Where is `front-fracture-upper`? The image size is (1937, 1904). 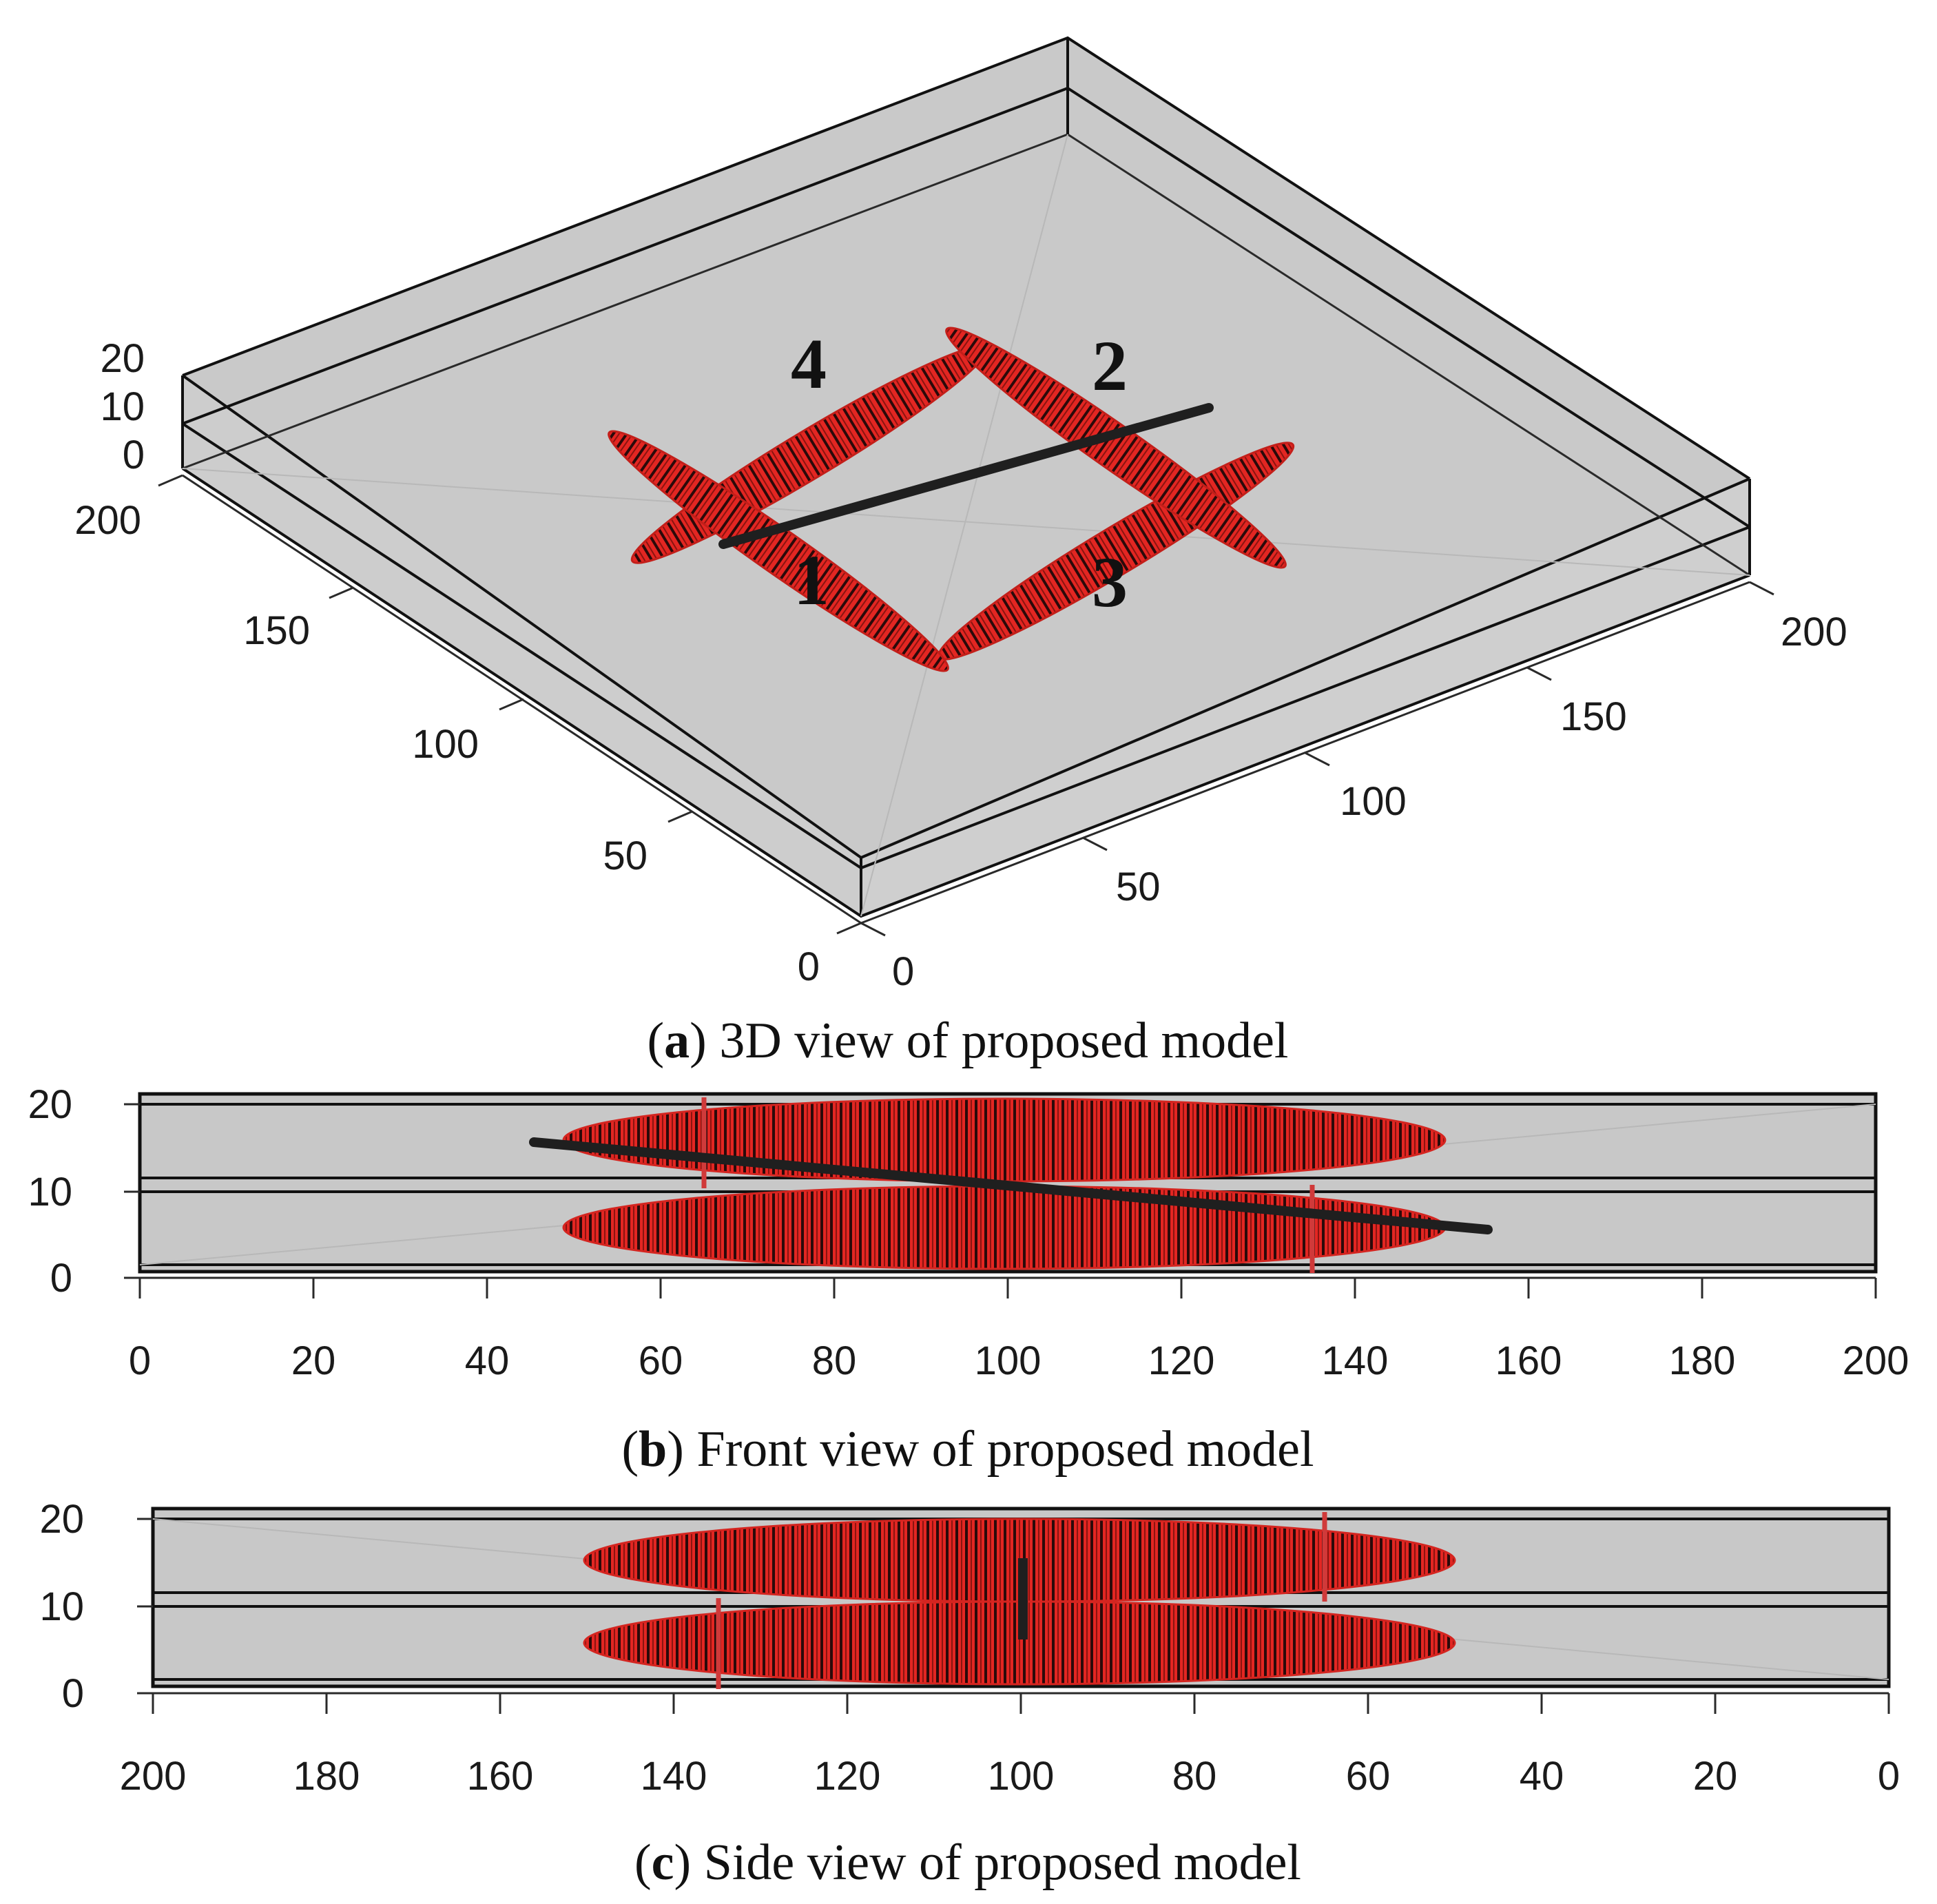 front-fracture-upper is located at coordinates (1005, 1140).